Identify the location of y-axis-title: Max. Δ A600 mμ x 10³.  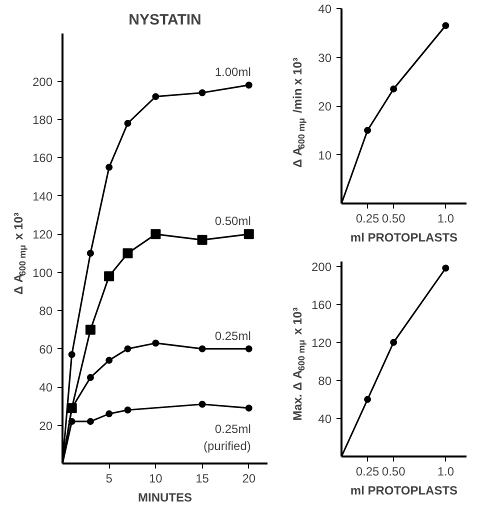
(298, 364).